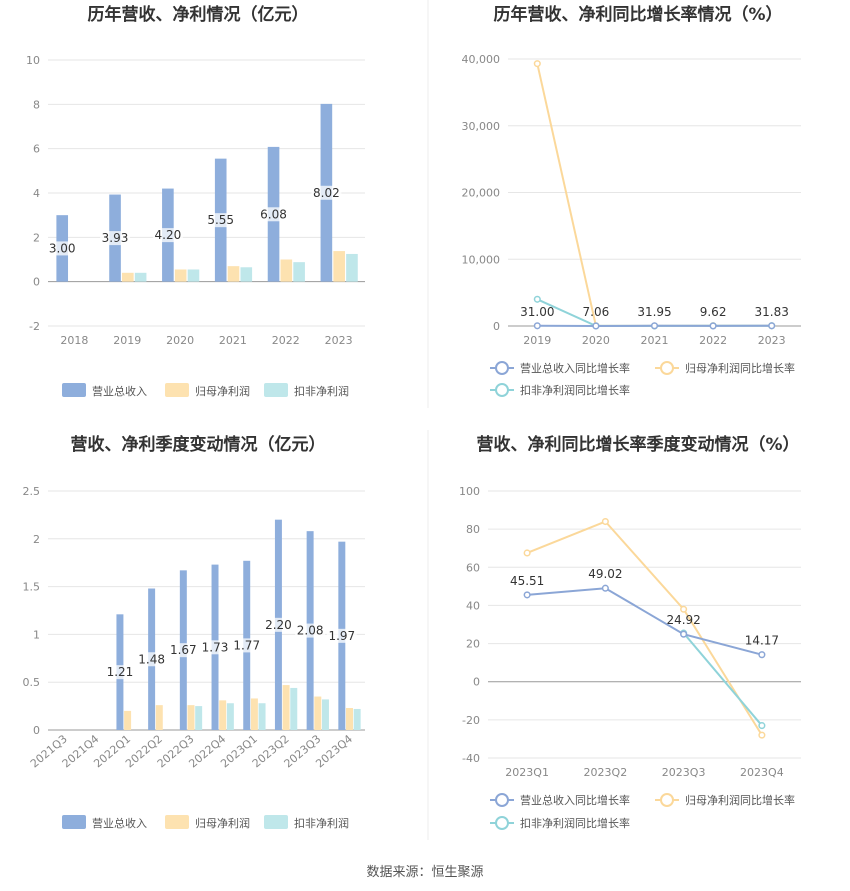  What do you see at coordinates (596, 340) in the screenshot?
I see `x-tick-label: 2020` at bounding box center [596, 340].